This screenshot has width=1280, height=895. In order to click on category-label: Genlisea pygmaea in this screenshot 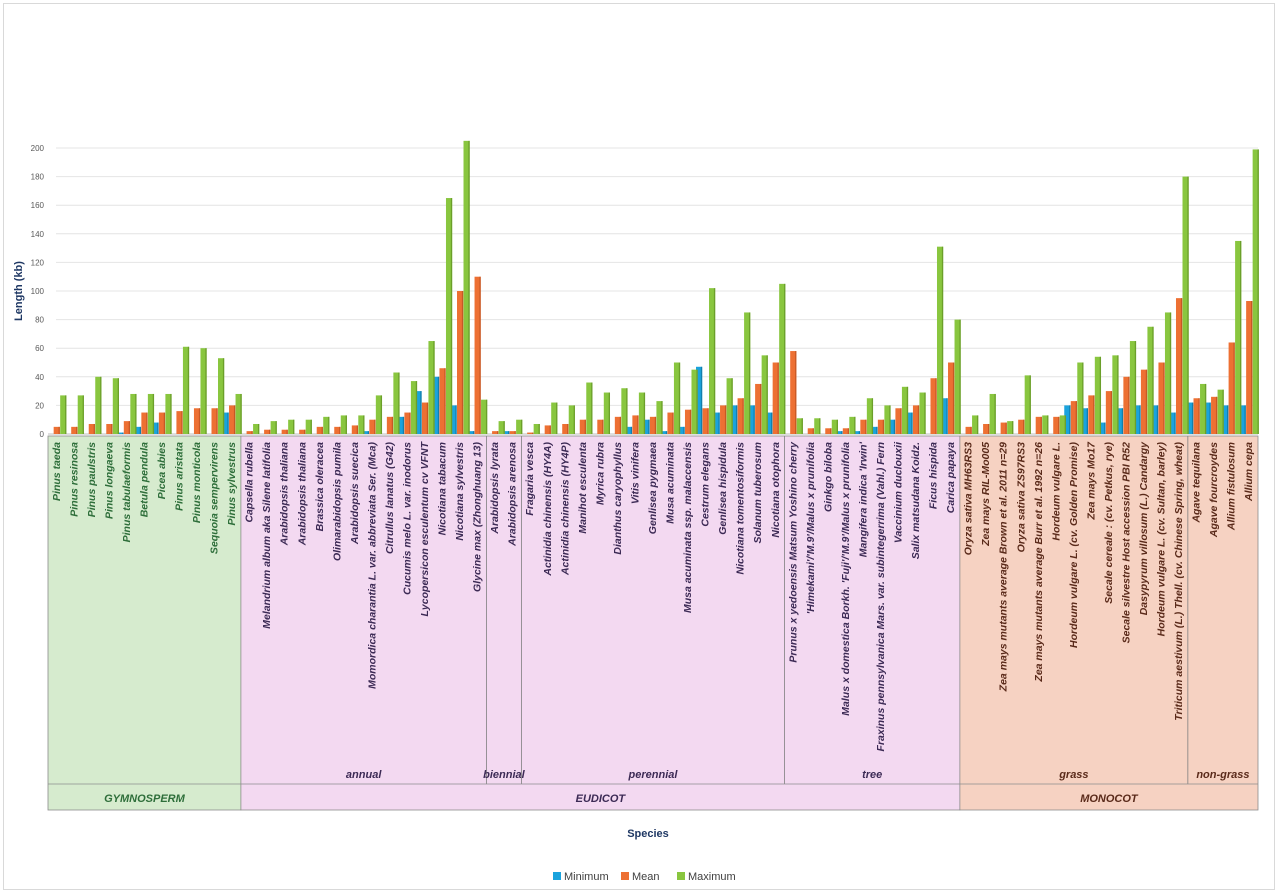, I will do `click(653, 488)`.